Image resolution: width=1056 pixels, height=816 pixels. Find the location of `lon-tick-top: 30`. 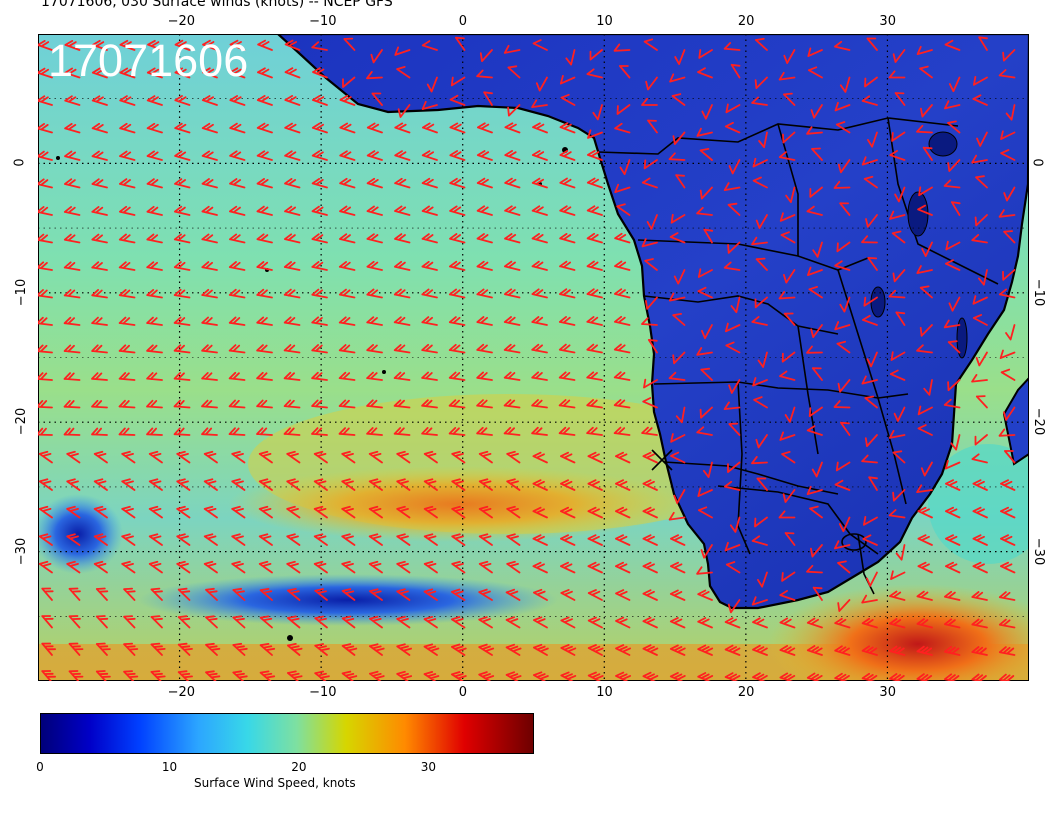

lon-tick-top: 30 is located at coordinates (887, 21).